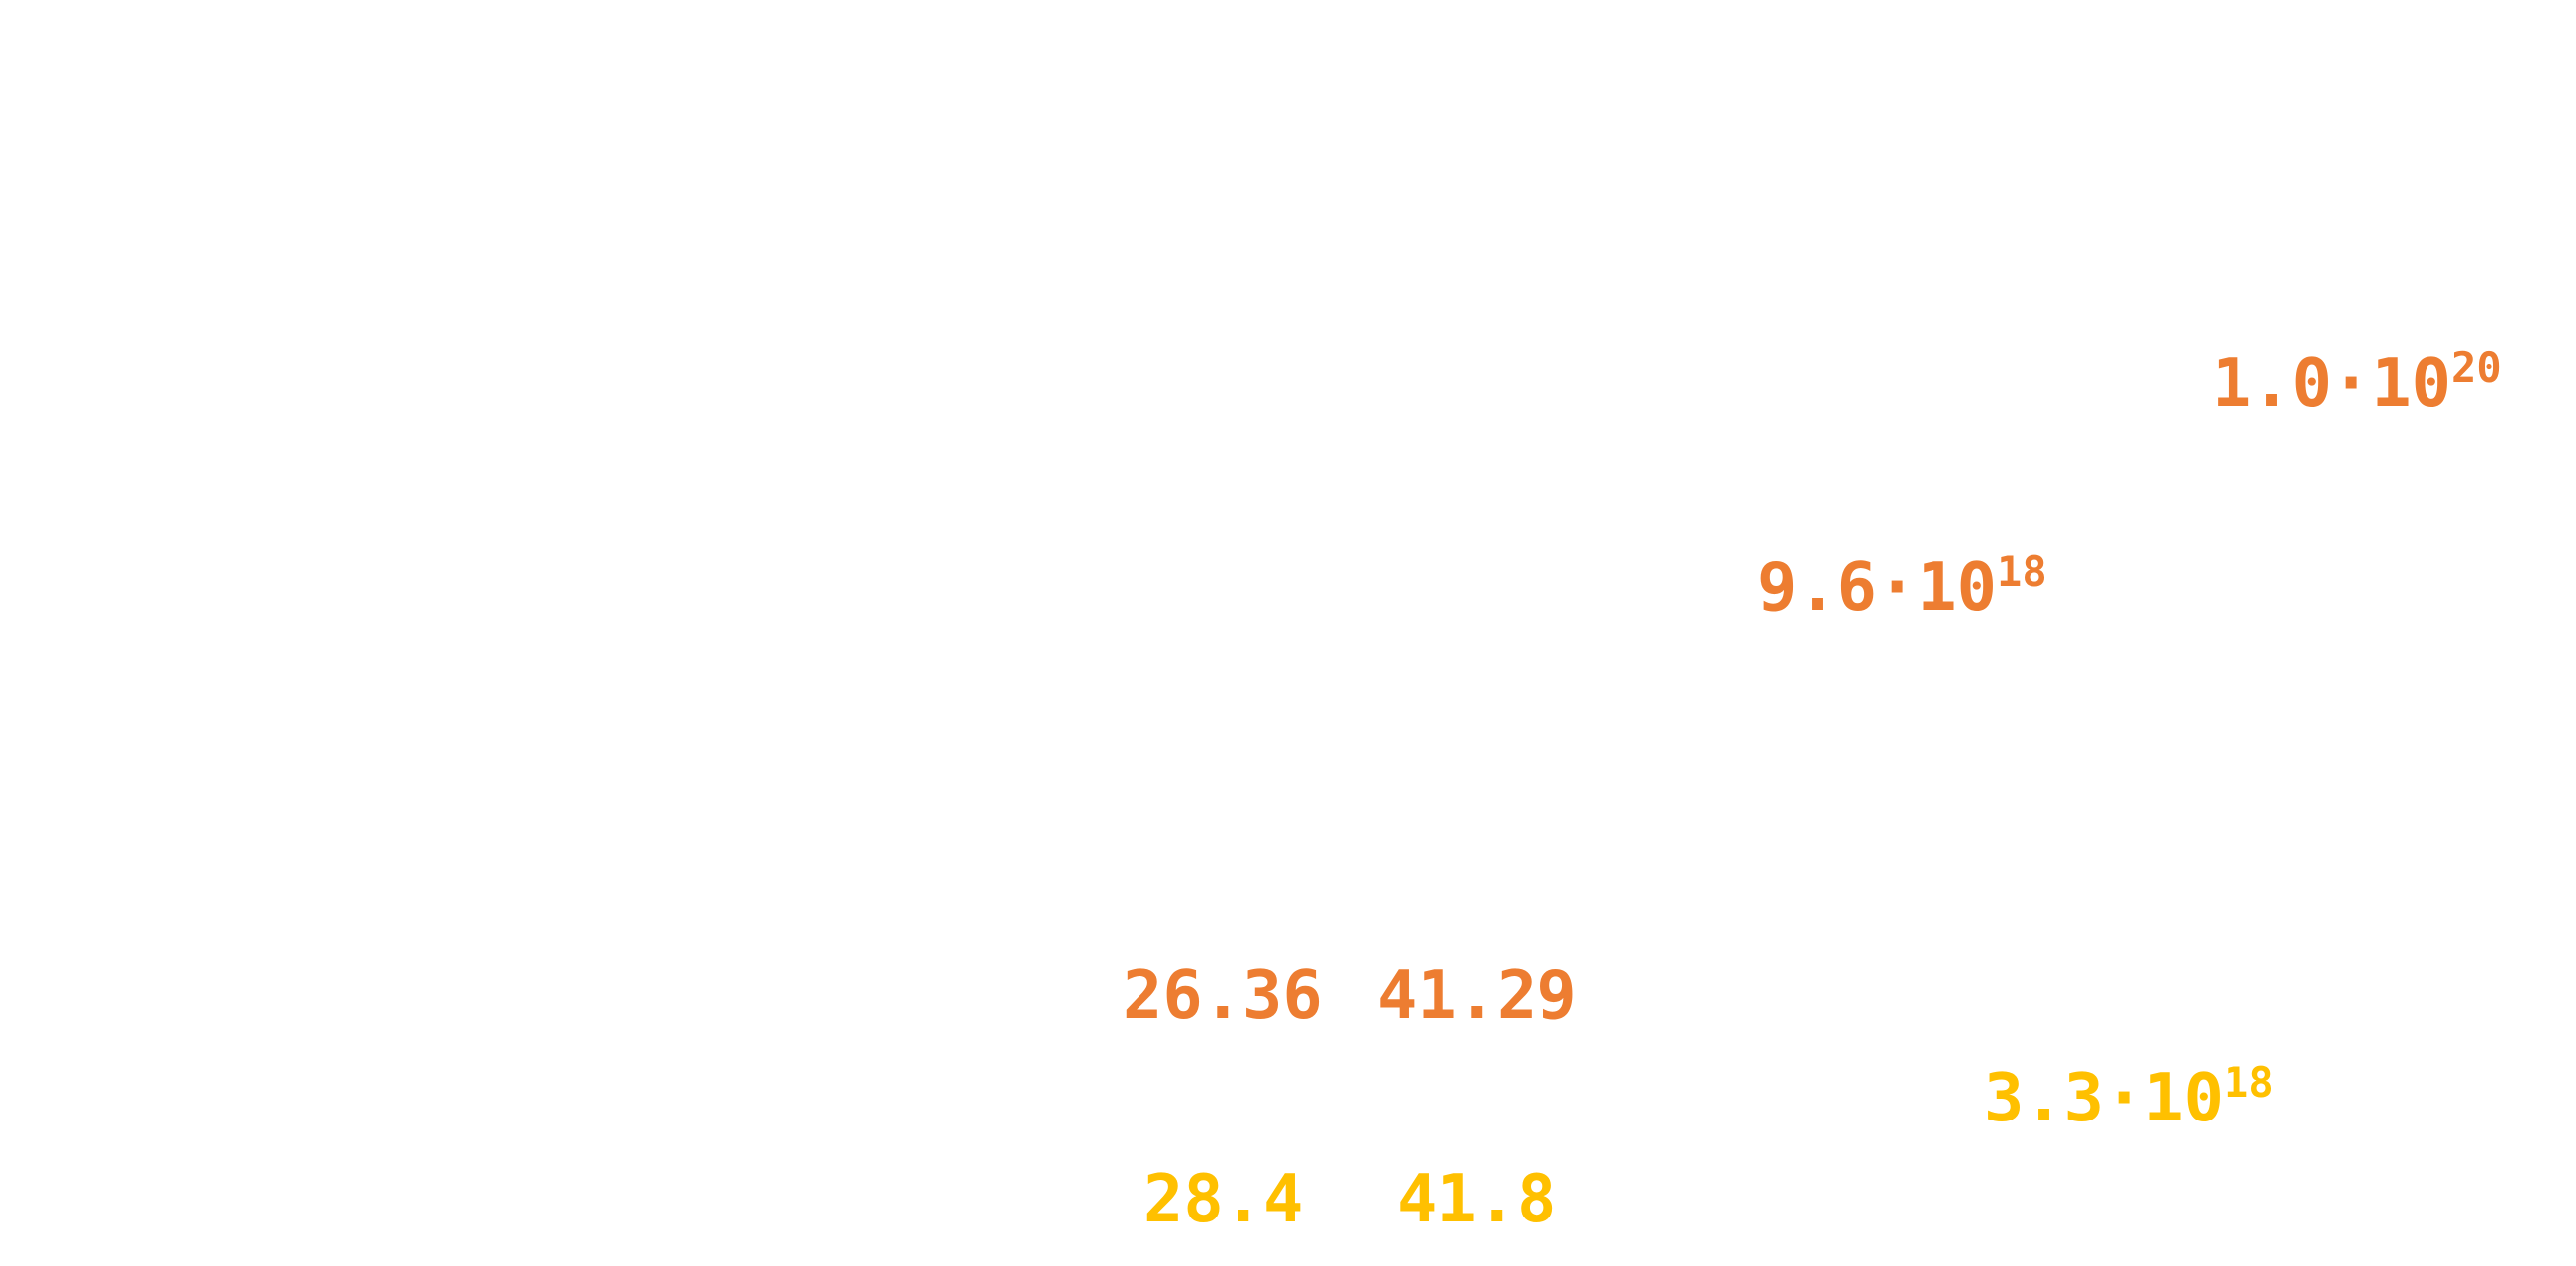 This screenshot has height=1266, width=2576. I want to click on value-label-sci-mid: 9.6·1018, so click(1902, 586).